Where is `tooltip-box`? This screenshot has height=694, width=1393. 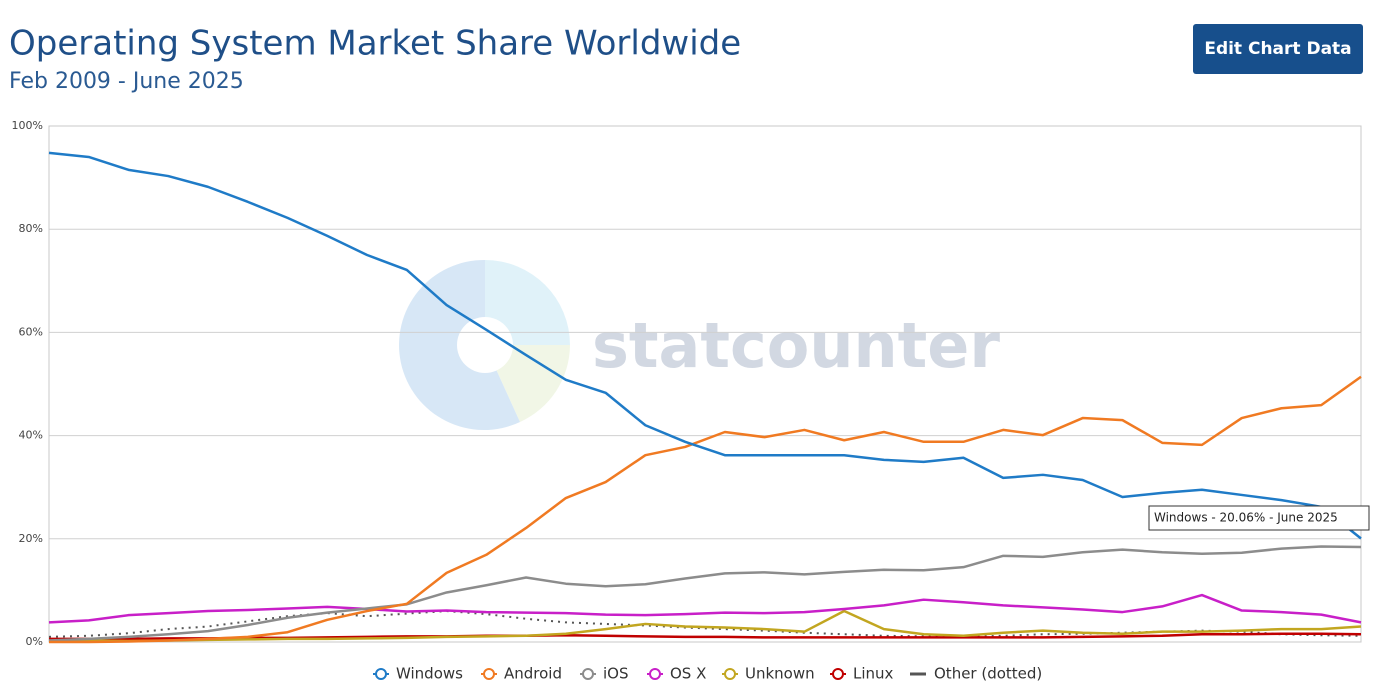
tooltip-box is located at coordinates (1259, 518).